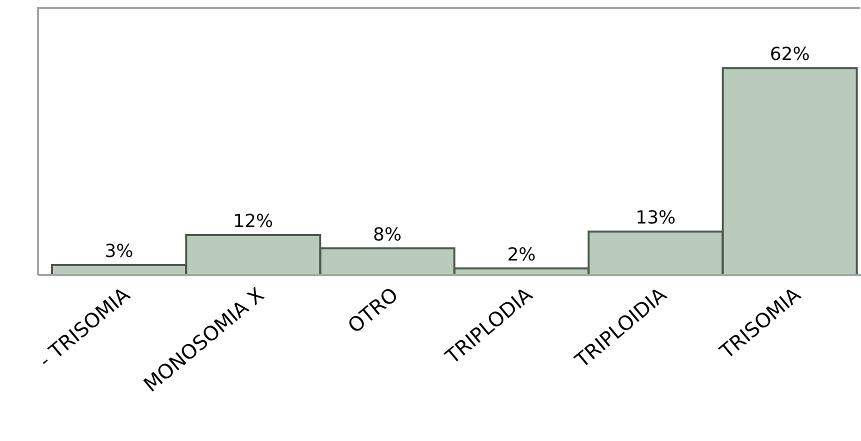 The width and height of the screenshot is (861, 441). I want to click on data-label: 12%, so click(253, 221).